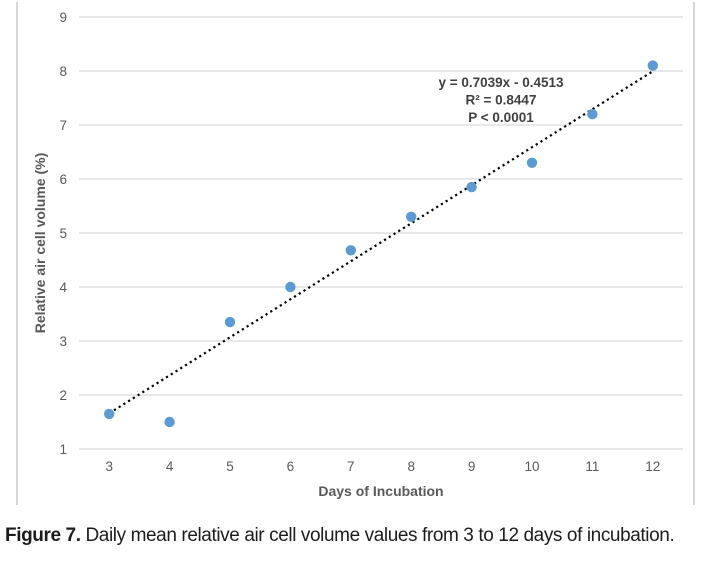 Image resolution: width=714 pixels, height=562 pixels. What do you see at coordinates (17, 253) in the screenshot?
I see `figure-left-border` at bounding box center [17, 253].